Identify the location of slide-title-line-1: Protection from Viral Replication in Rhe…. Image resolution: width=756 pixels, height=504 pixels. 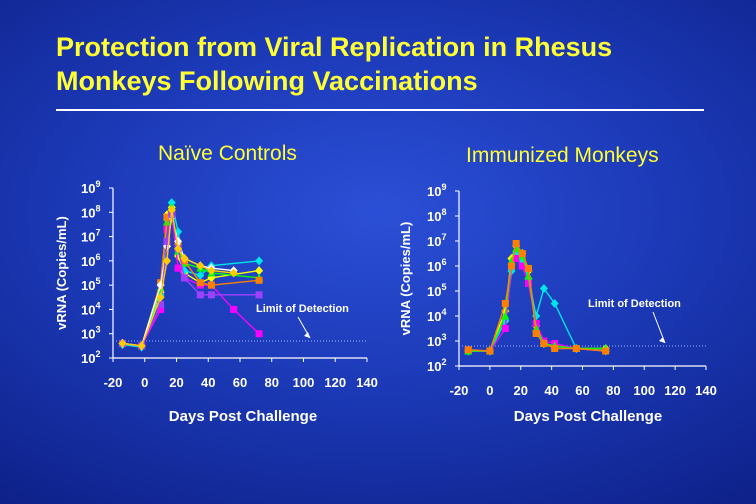
(334, 47).